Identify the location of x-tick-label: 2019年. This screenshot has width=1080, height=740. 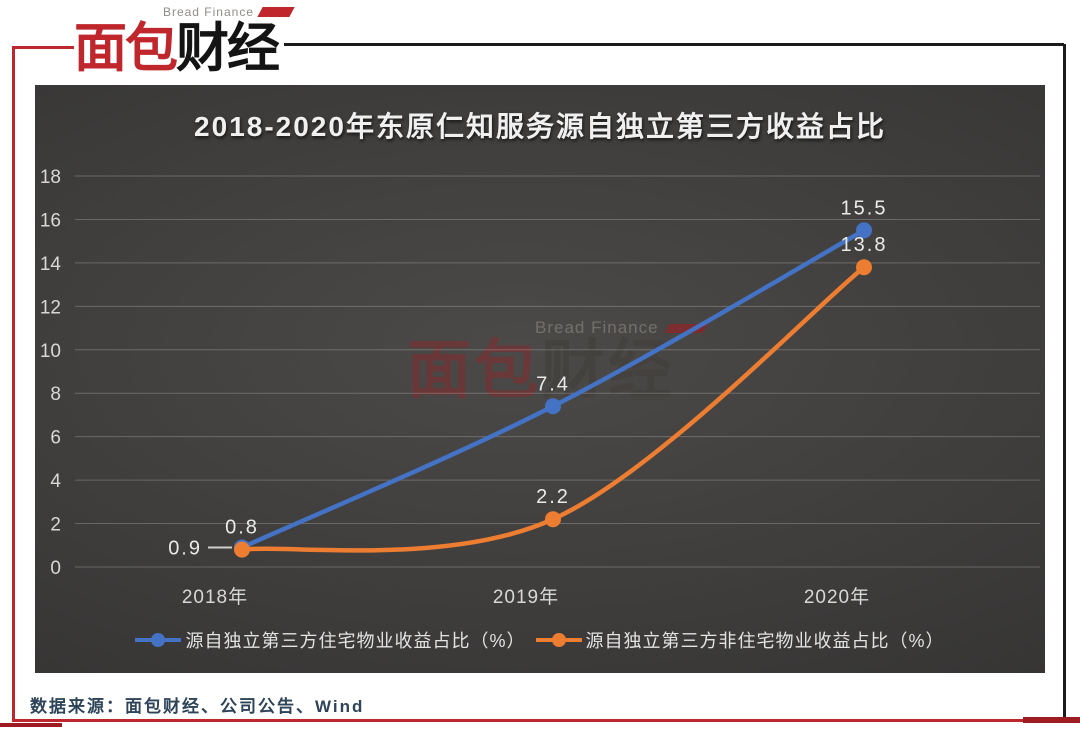
(526, 597).